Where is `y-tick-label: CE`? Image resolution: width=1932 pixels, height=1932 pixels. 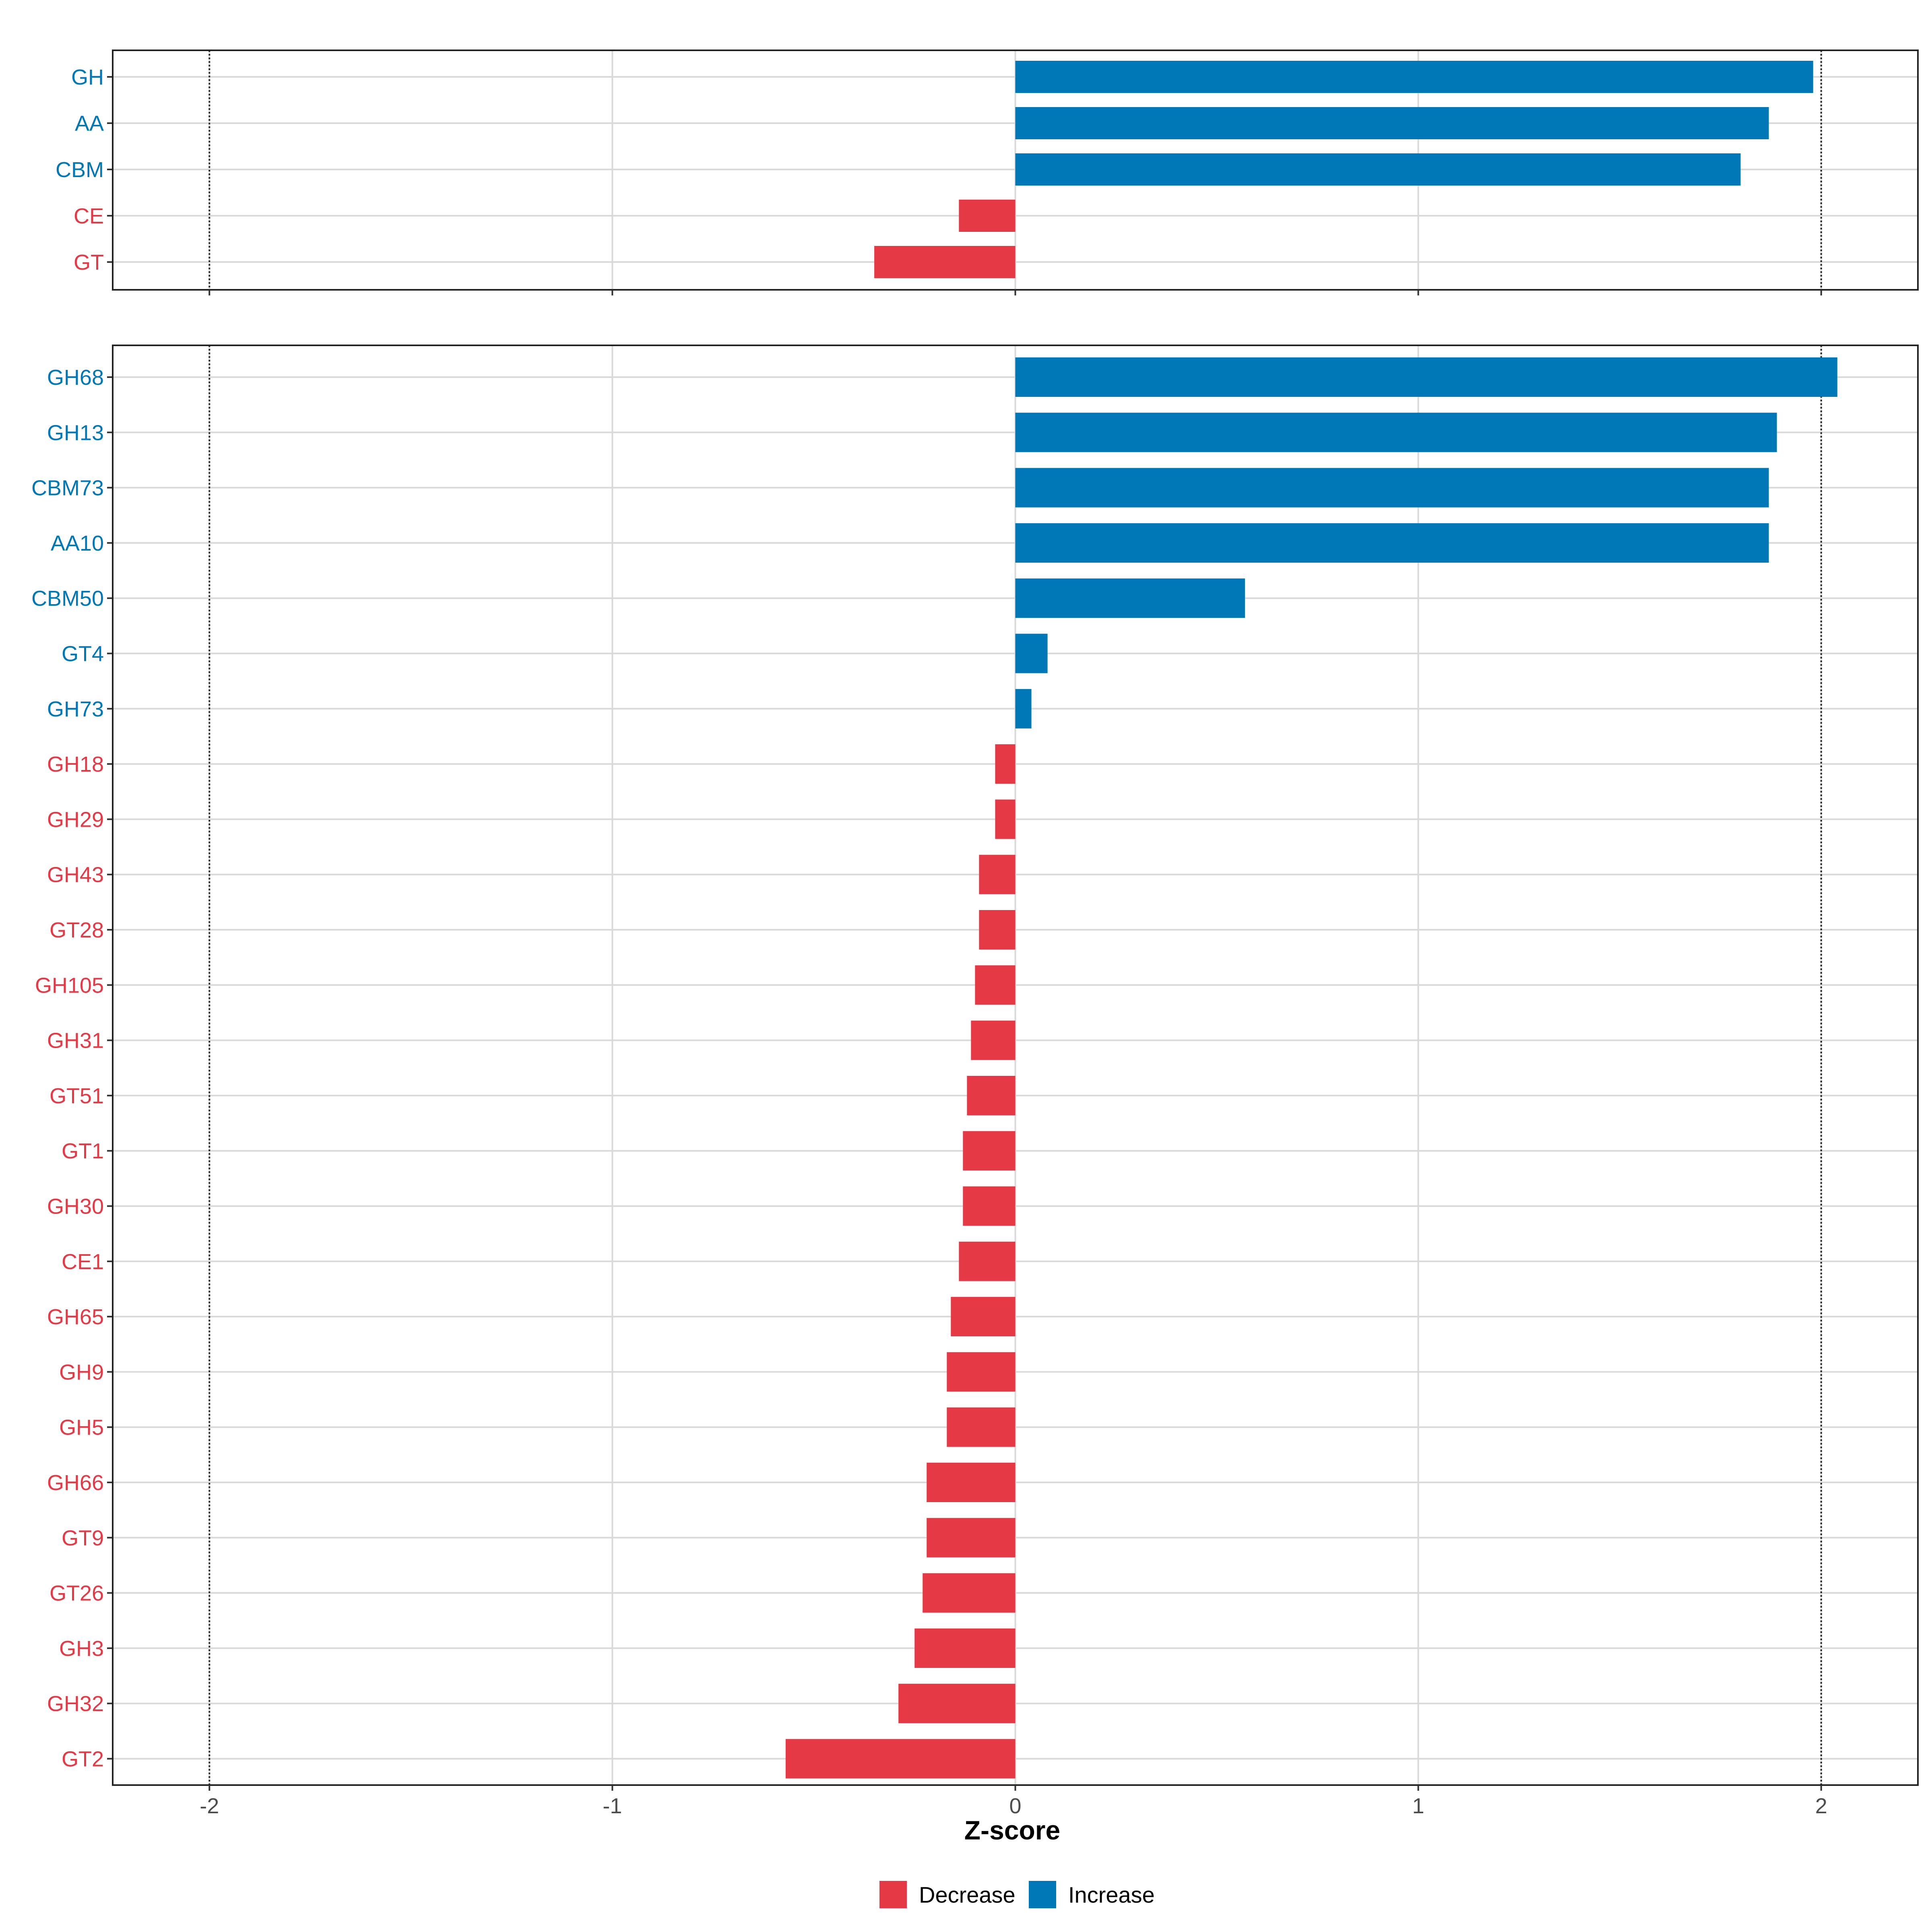
y-tick-label: CE is located at coordinates (89, 216).